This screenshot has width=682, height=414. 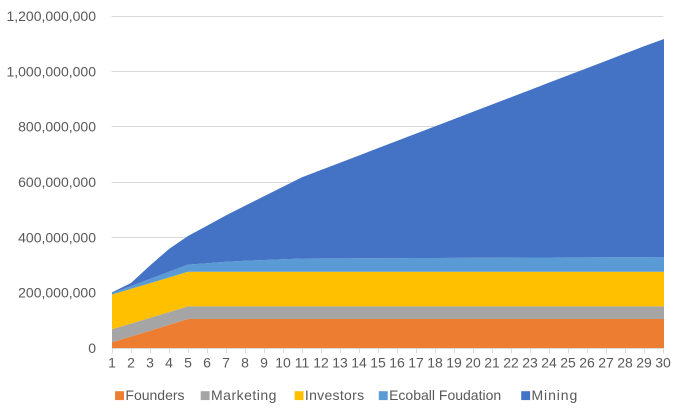 I want to click on svg-text: 28, so click(x=625, y=363).